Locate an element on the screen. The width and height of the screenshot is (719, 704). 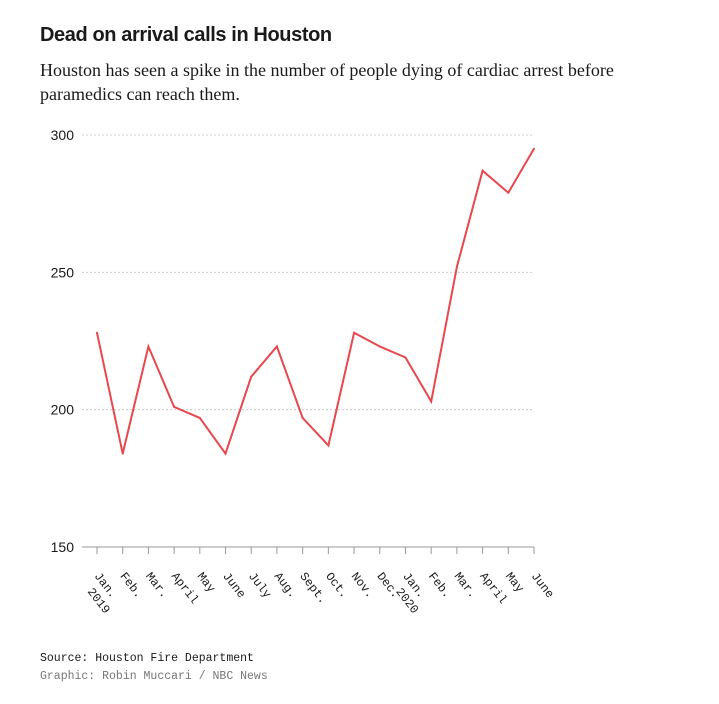
y-tick-label: 150 is located at coordinates (63, 547).